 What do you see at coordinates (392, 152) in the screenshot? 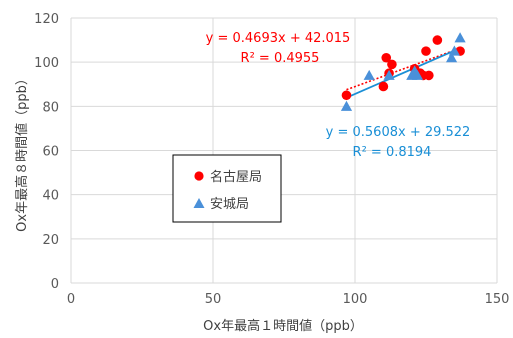
I see `series-1-r2: R² = 0.8194` at bounding box center [392, 152].